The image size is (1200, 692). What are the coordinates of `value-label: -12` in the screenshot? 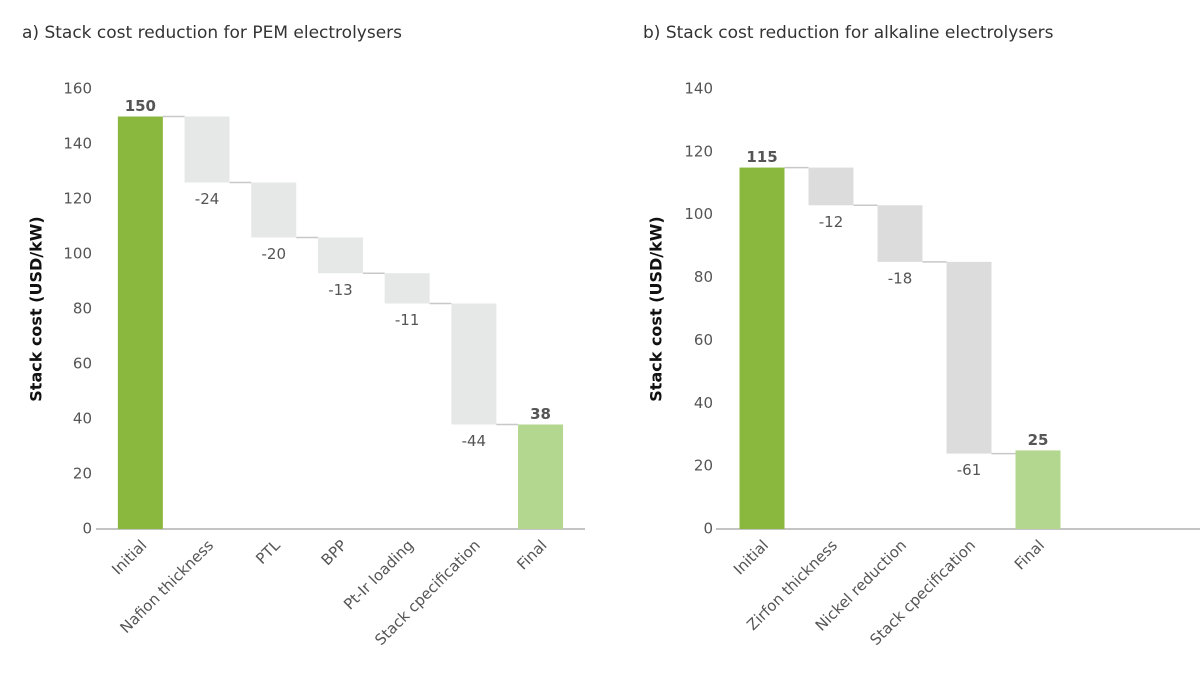 It's located at (831, 222).